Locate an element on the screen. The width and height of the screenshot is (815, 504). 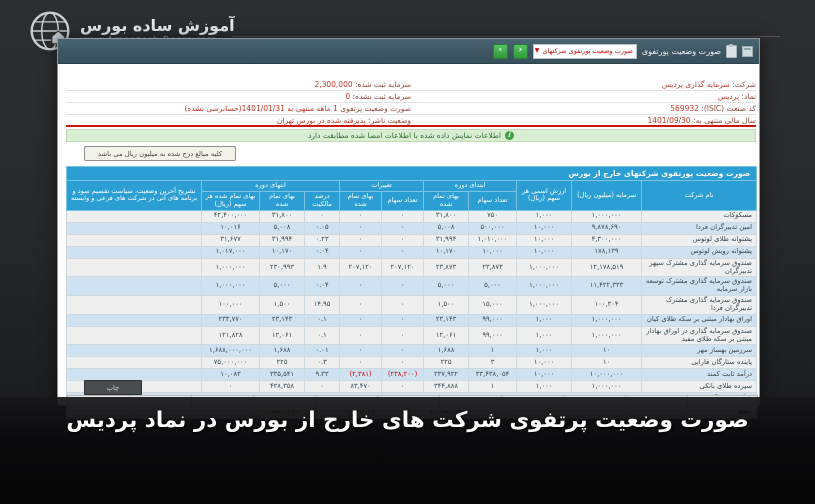
cell: ۰.۲۳ is located at coordinates (322, 240).